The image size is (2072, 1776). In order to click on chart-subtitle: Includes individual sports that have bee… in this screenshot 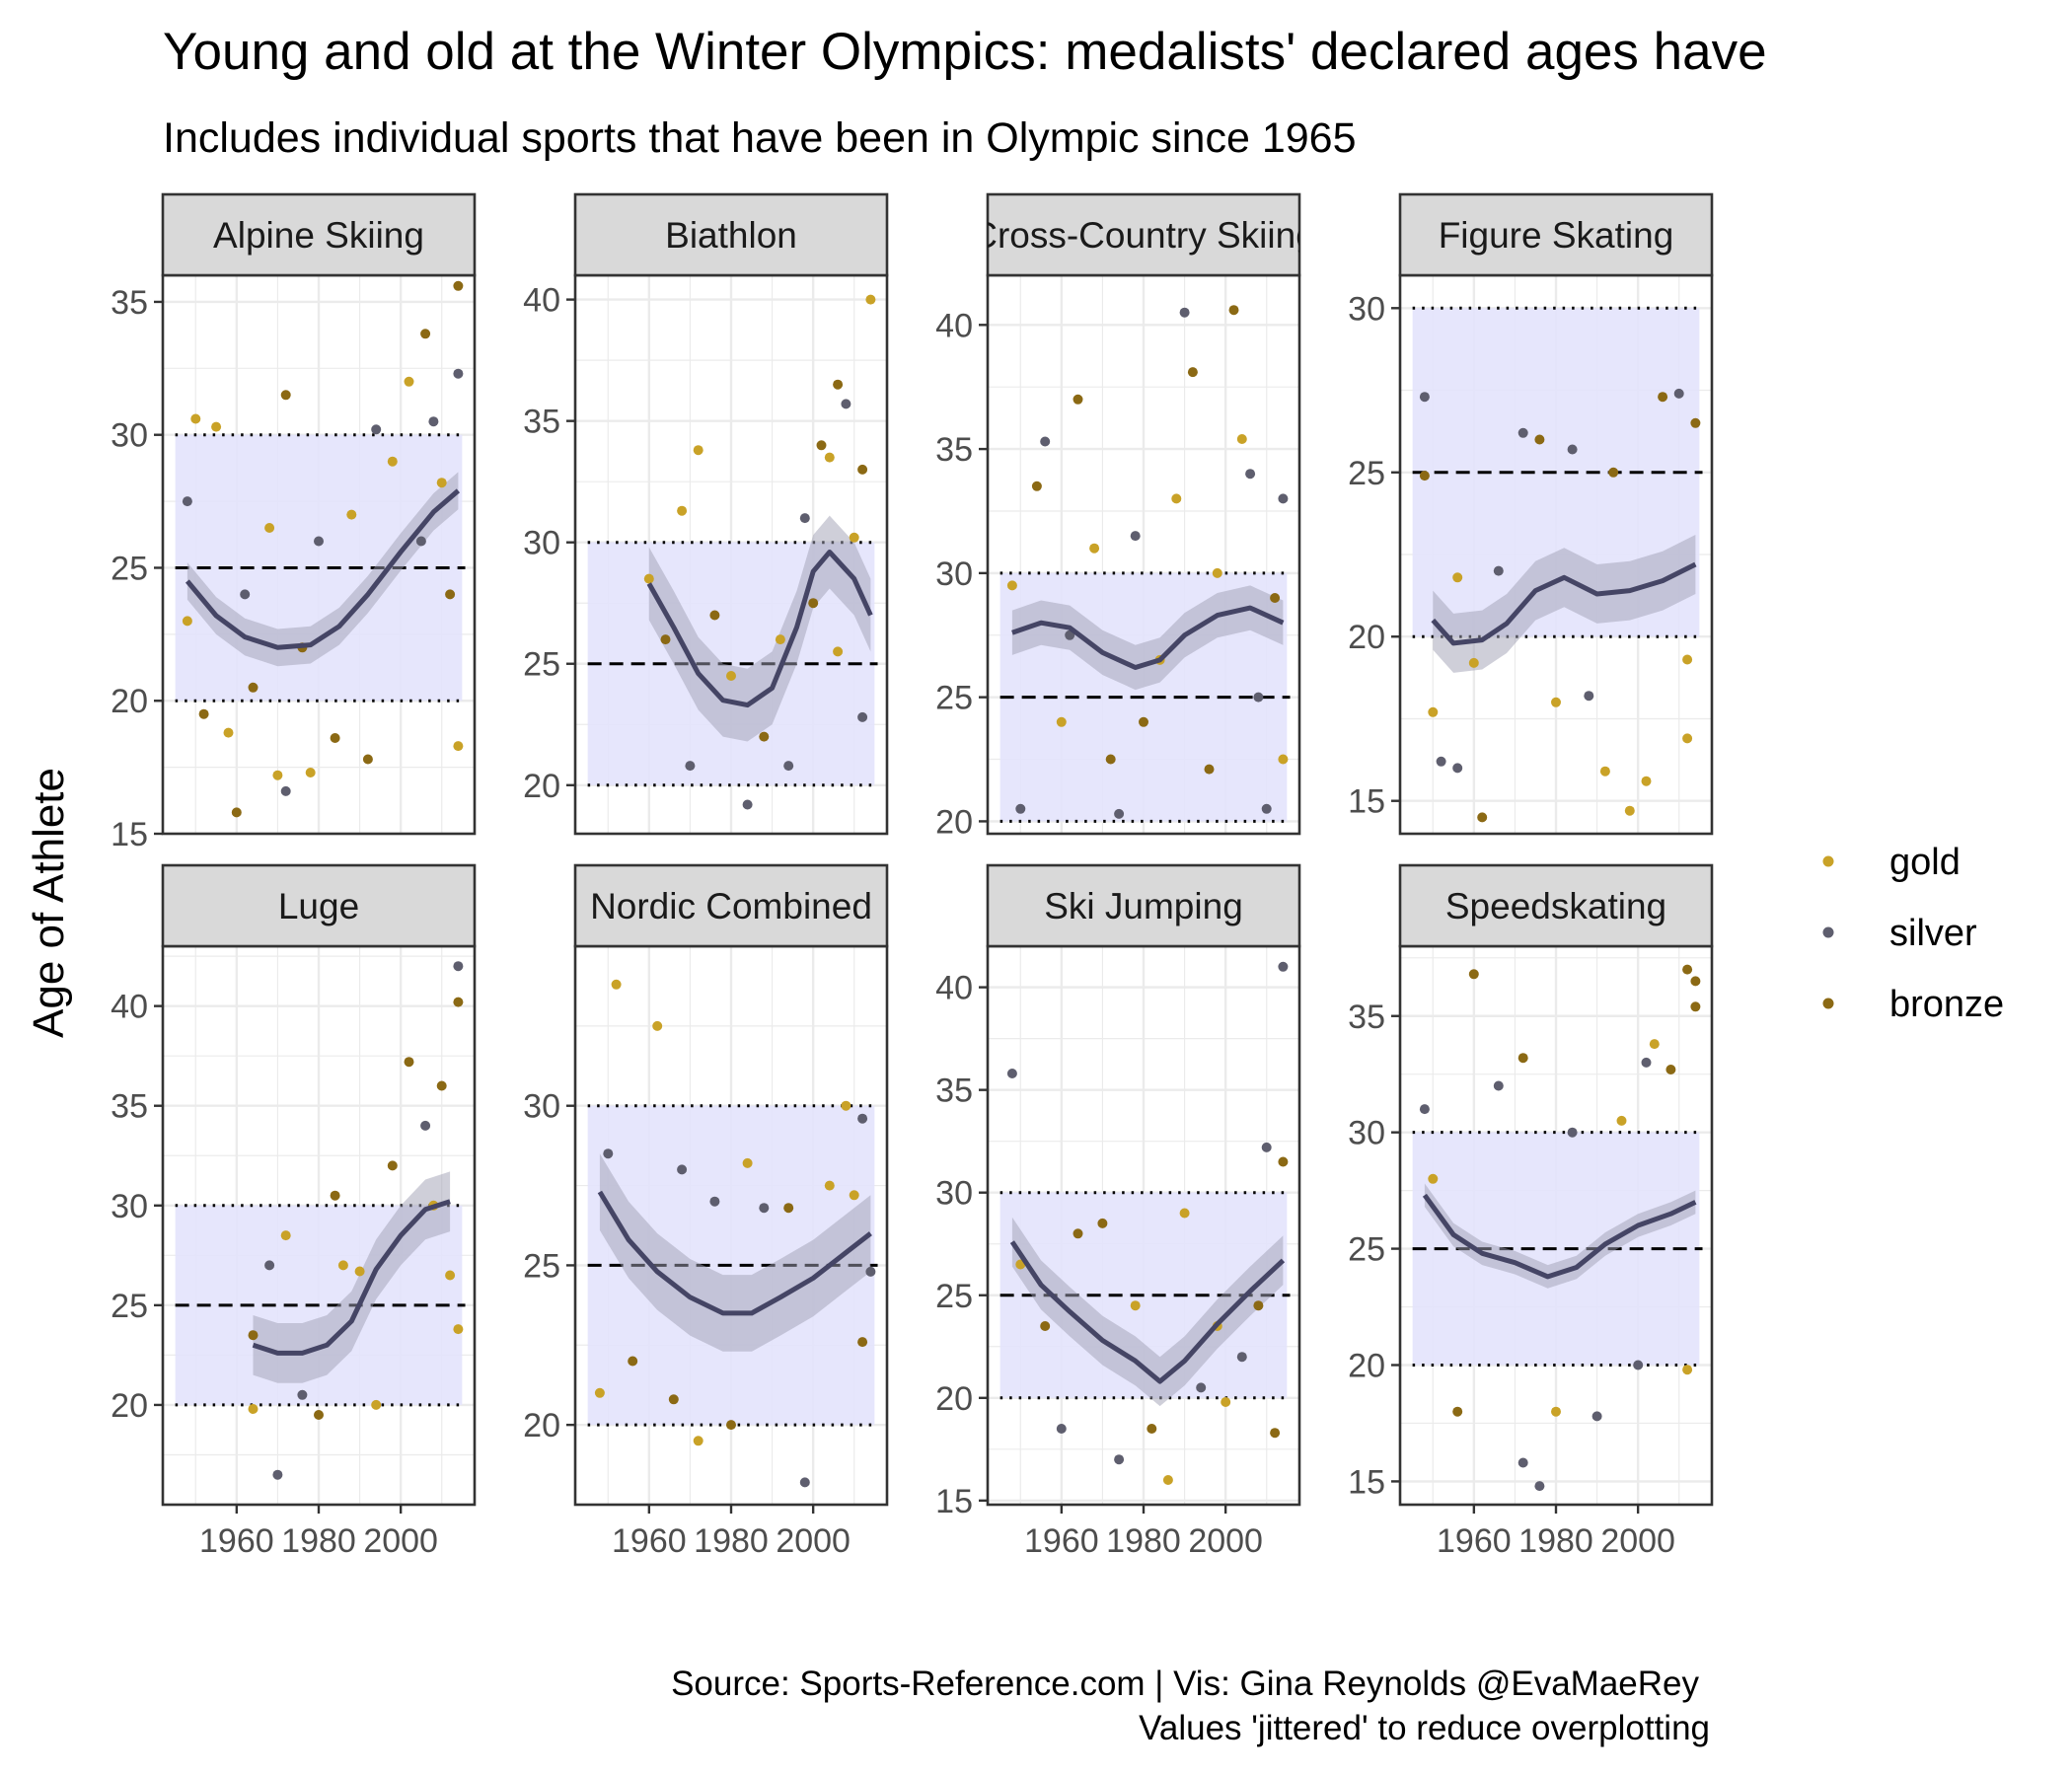, I will do `click(759, 138)`.